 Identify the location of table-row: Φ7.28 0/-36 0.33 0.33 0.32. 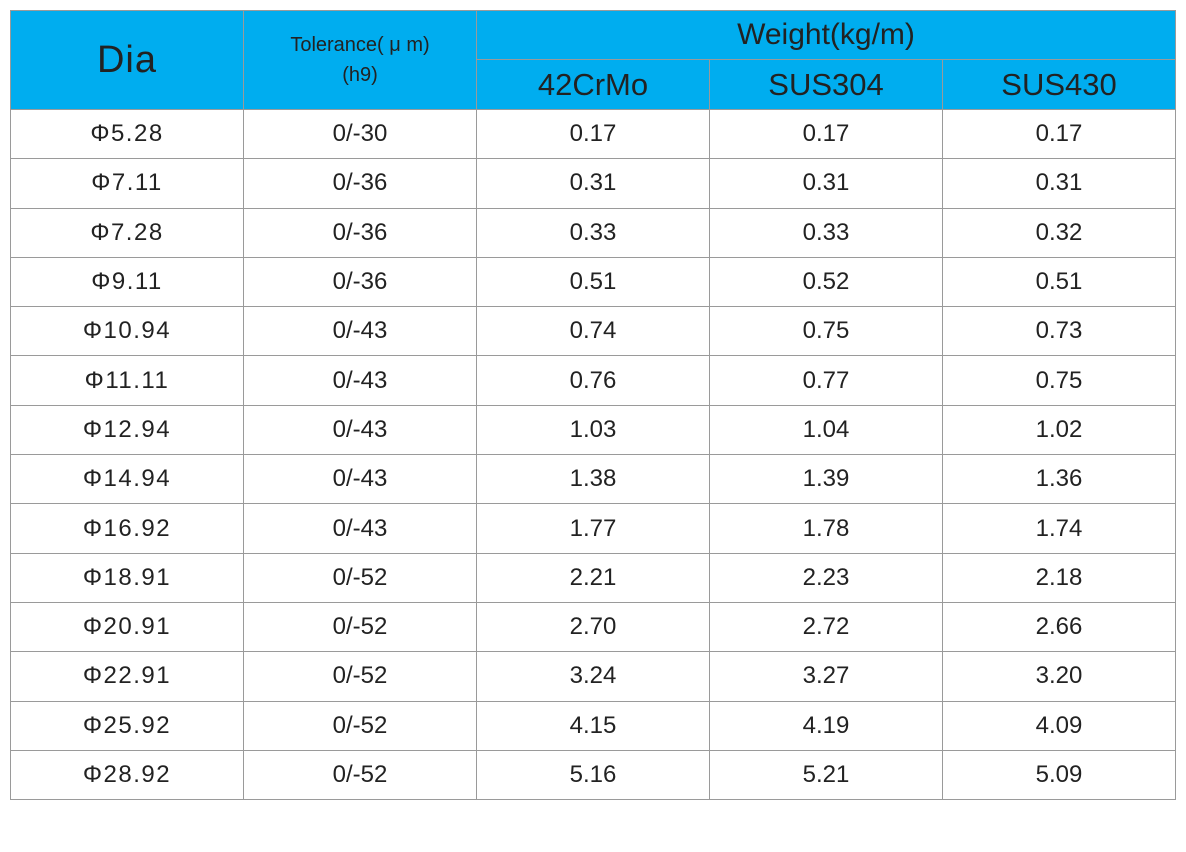
(593, 232).